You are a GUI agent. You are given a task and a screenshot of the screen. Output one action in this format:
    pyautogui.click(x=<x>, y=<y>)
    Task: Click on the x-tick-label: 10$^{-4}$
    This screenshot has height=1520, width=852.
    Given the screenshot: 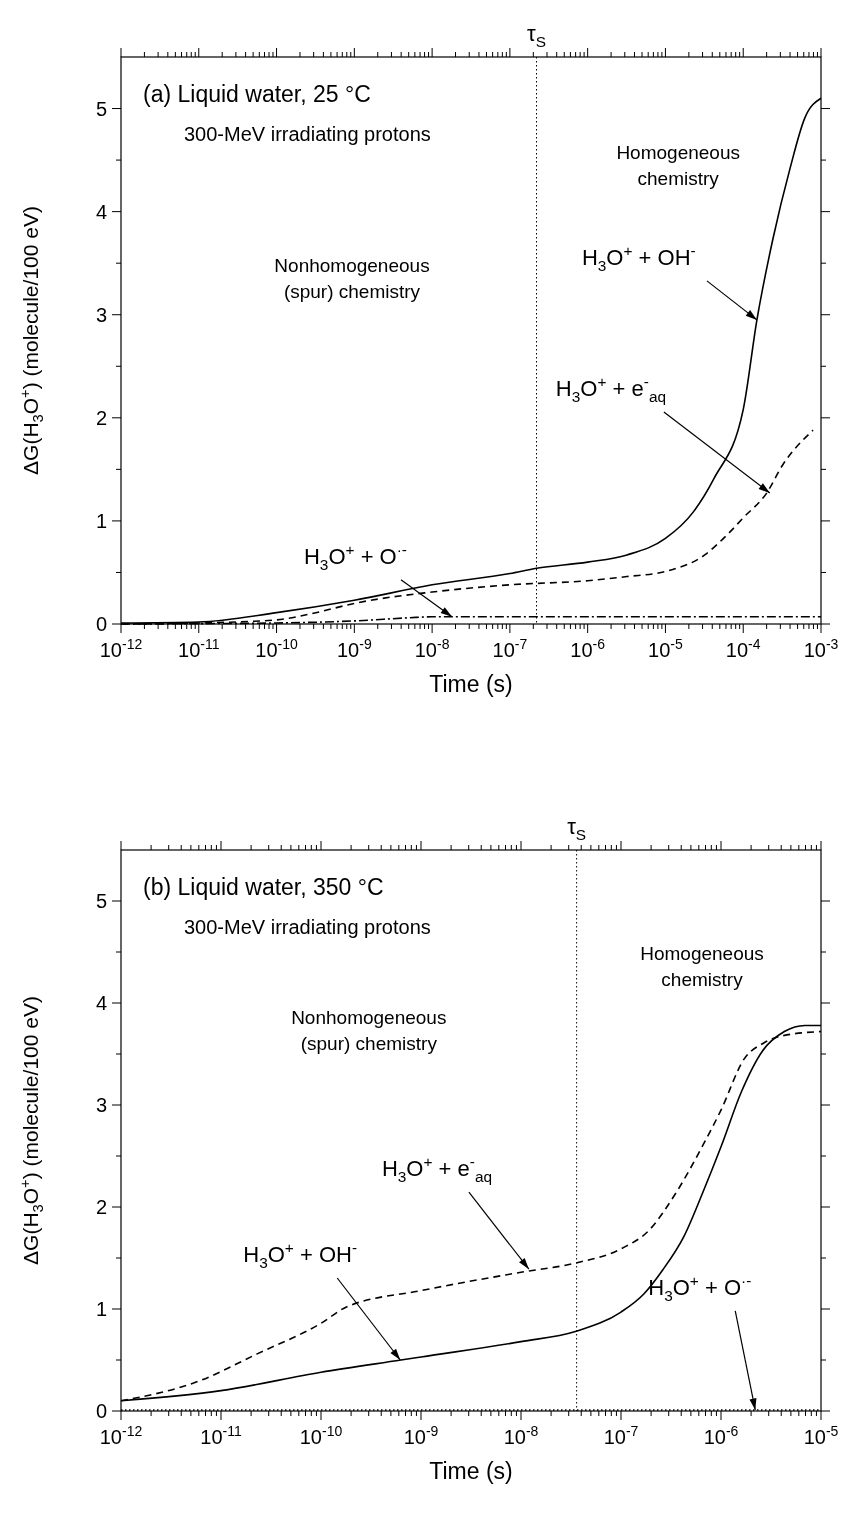 What is the action you would take?
    pyautogui.click(x=743, y=648)
    